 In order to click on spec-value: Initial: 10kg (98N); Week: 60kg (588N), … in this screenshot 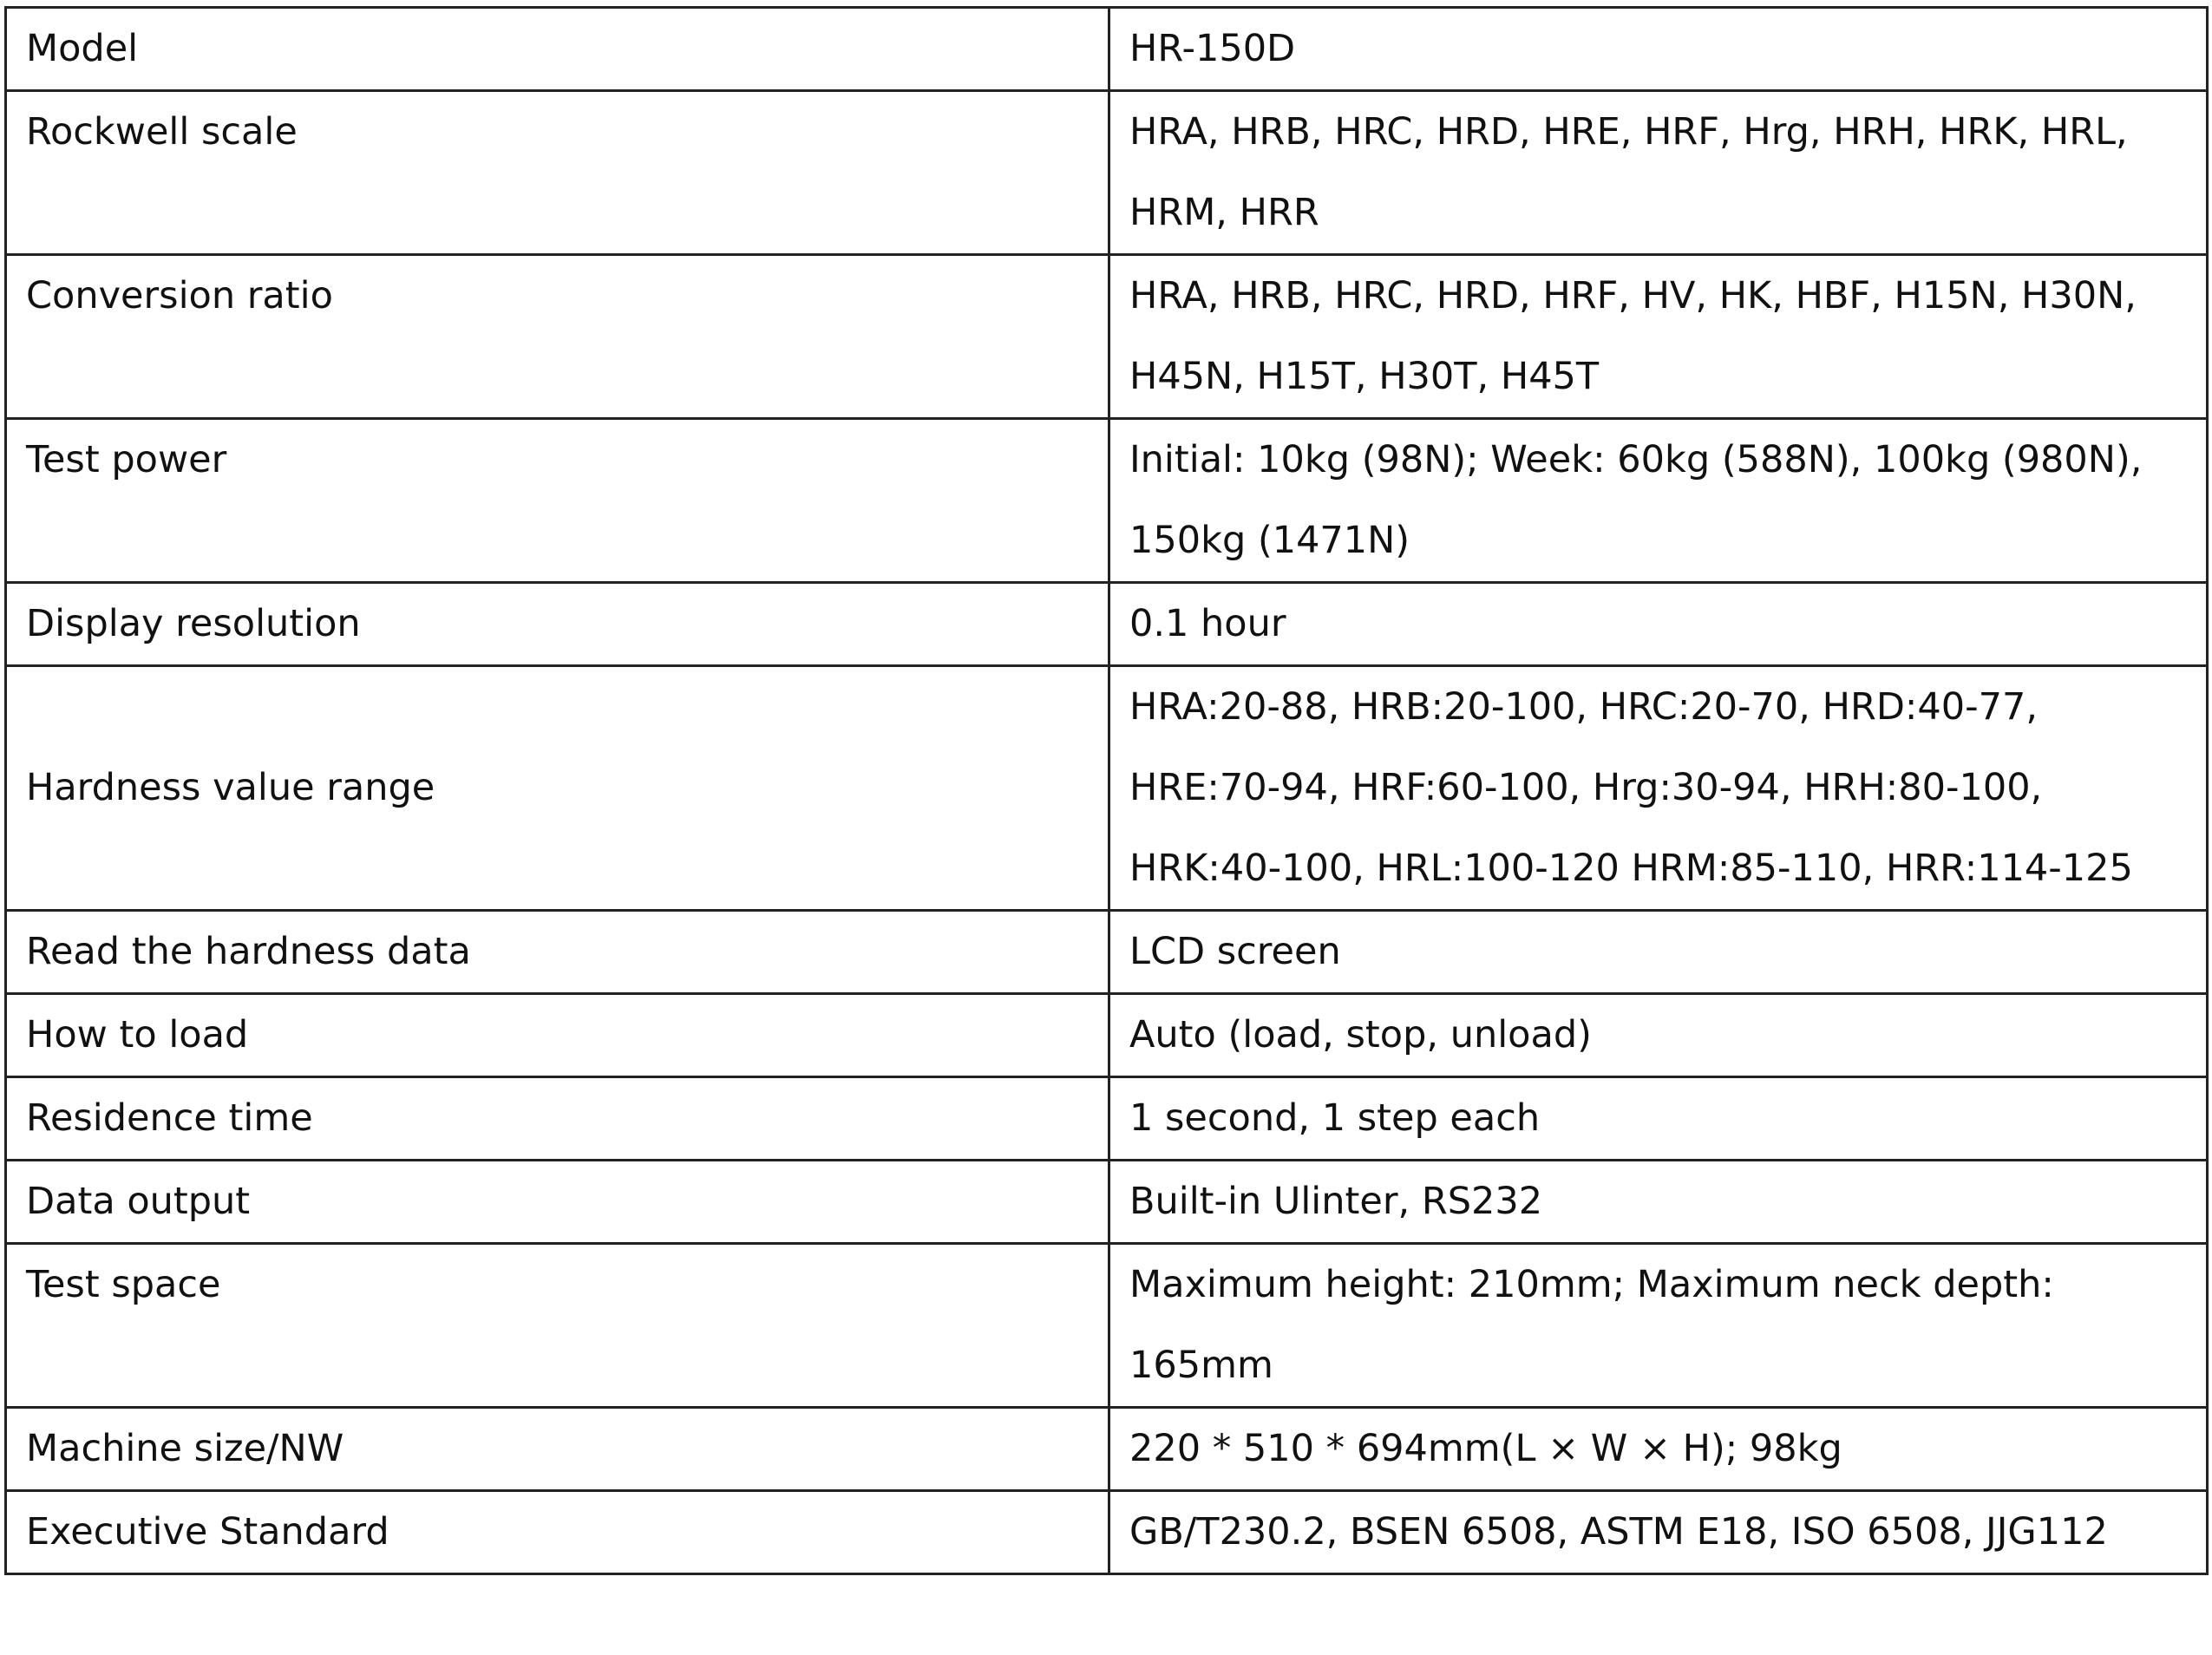, I will do `click(1658, 501)`.